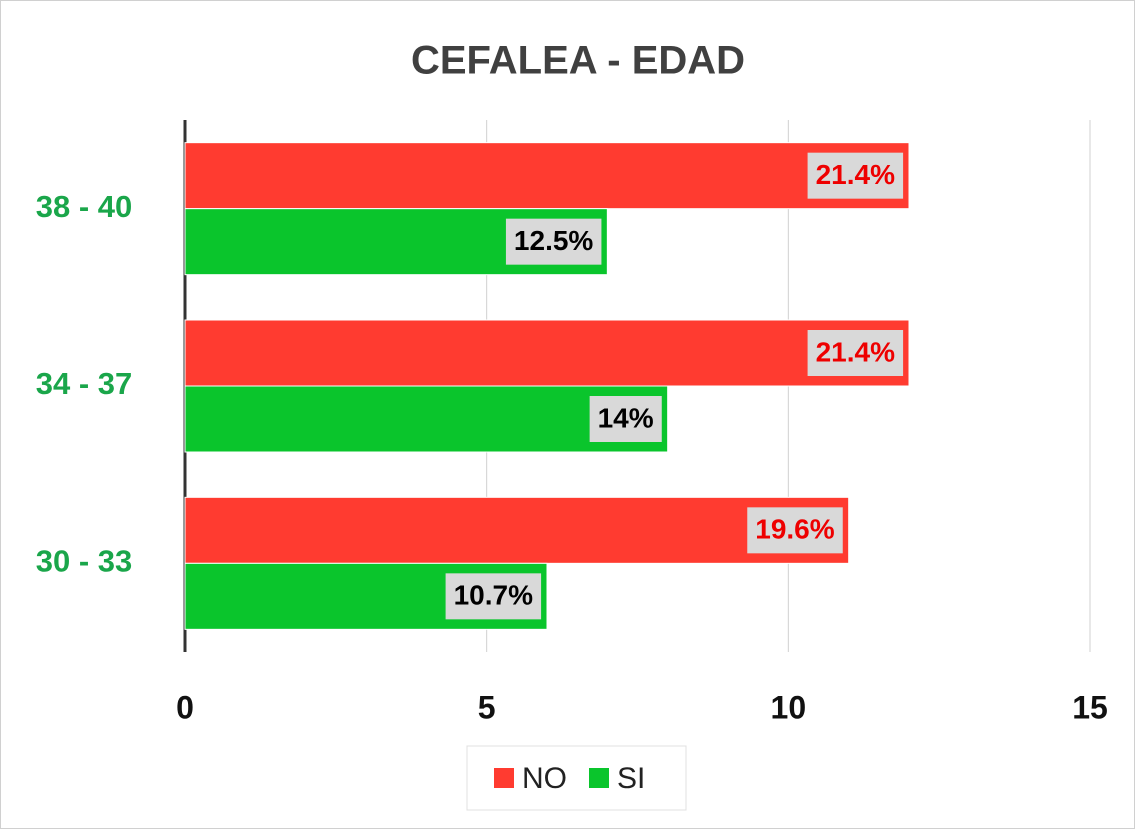  I want to click on x-tick-label: 10, so click(789, 707).